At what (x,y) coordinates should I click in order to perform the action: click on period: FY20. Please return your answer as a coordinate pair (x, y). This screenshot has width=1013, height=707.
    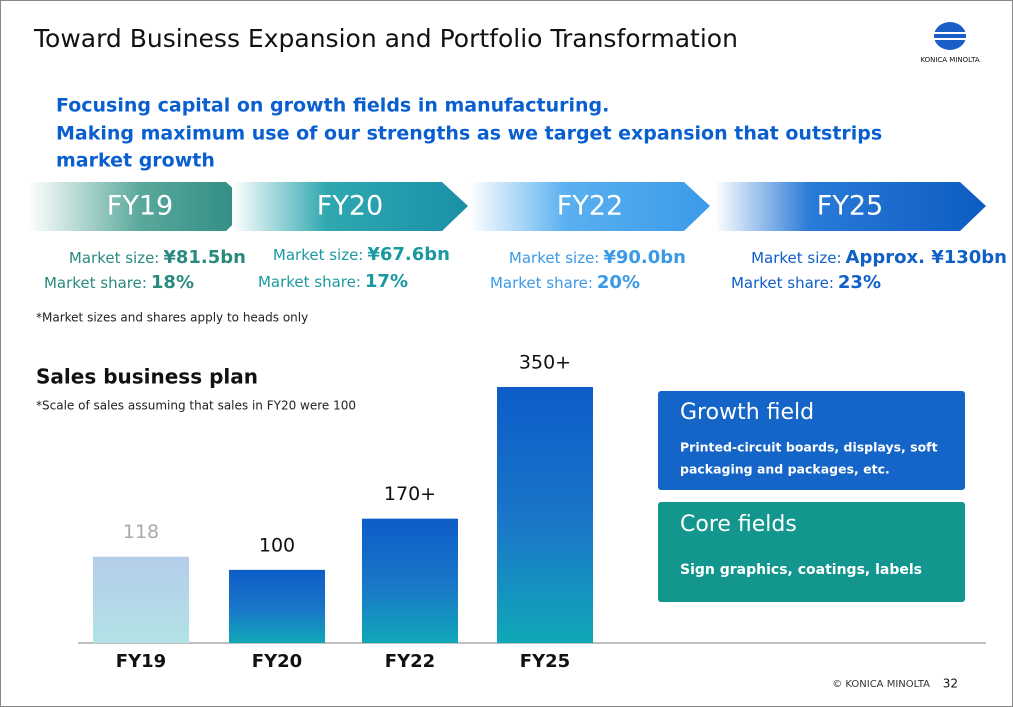
    Looking at the image, I should click on (350, 206).